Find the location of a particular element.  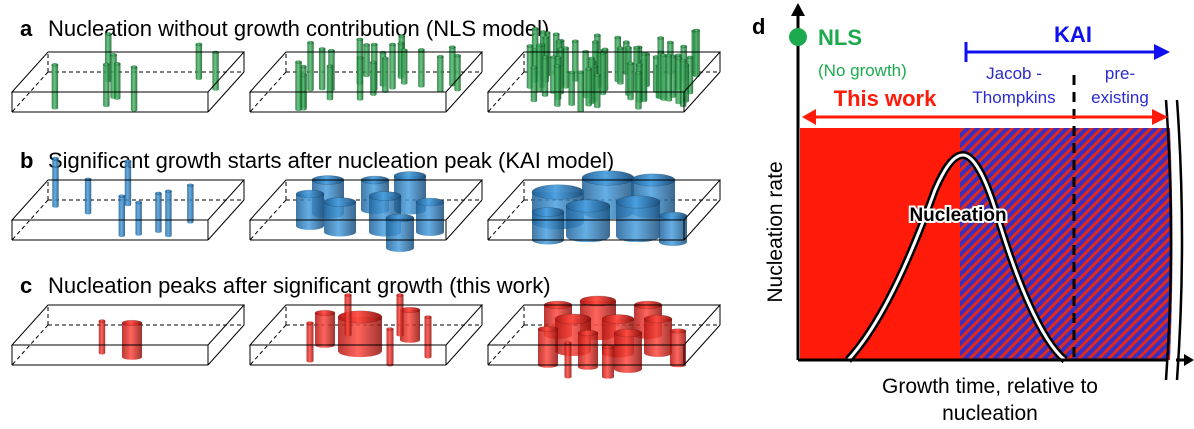

nucleation-curve is located at coordinates (956, 257).